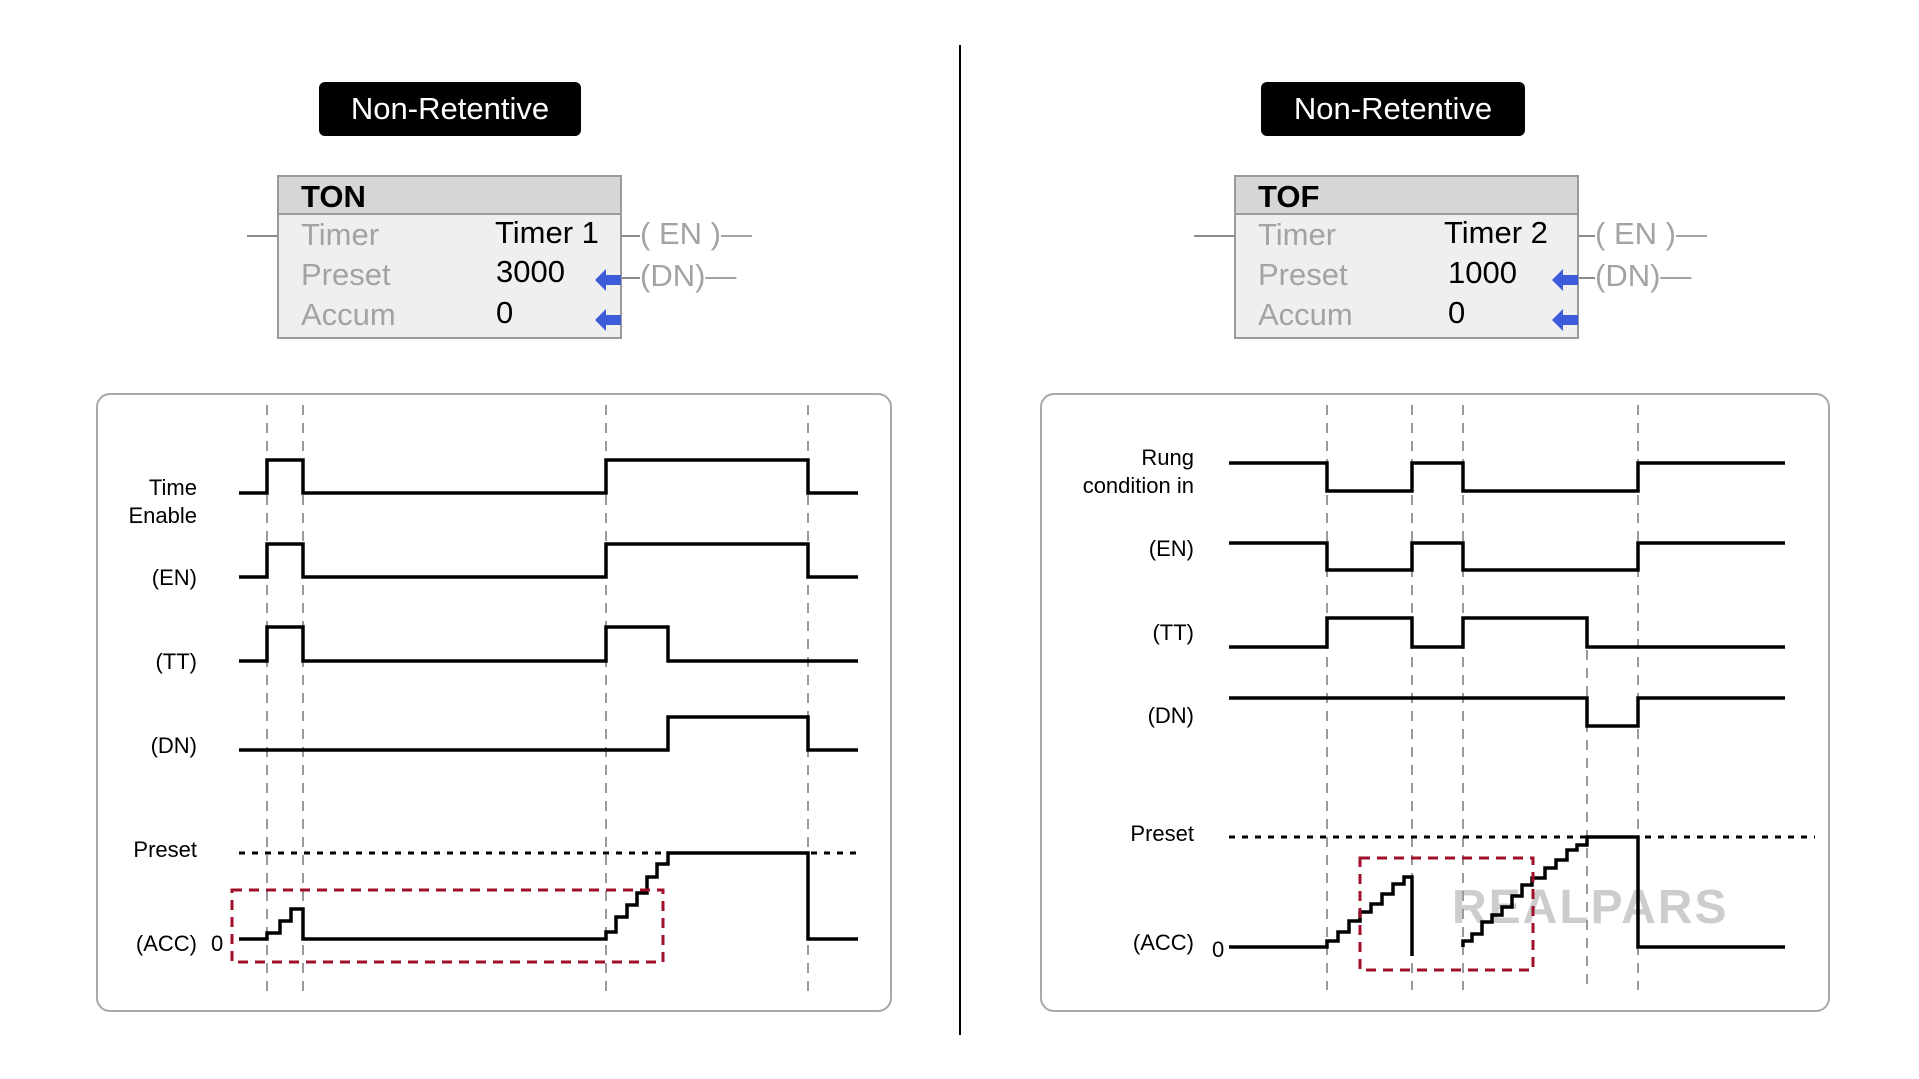 This screenshot has width=1919, height=1079. What do you see at coordinates (548, 699) in the screenshot?
I see `ton-signals` at bounding box center [548, 699].